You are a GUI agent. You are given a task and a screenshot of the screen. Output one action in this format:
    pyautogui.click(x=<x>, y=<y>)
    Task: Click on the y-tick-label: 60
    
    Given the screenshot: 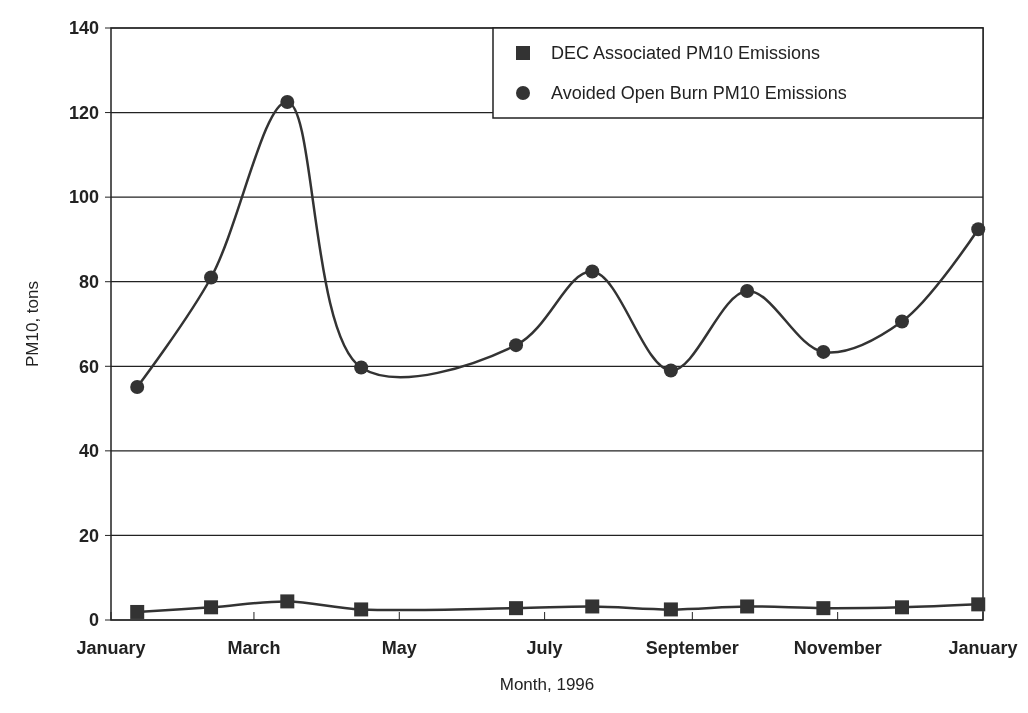 What is the action you would take?
    pyautogui.click(x=88, y=366)
    